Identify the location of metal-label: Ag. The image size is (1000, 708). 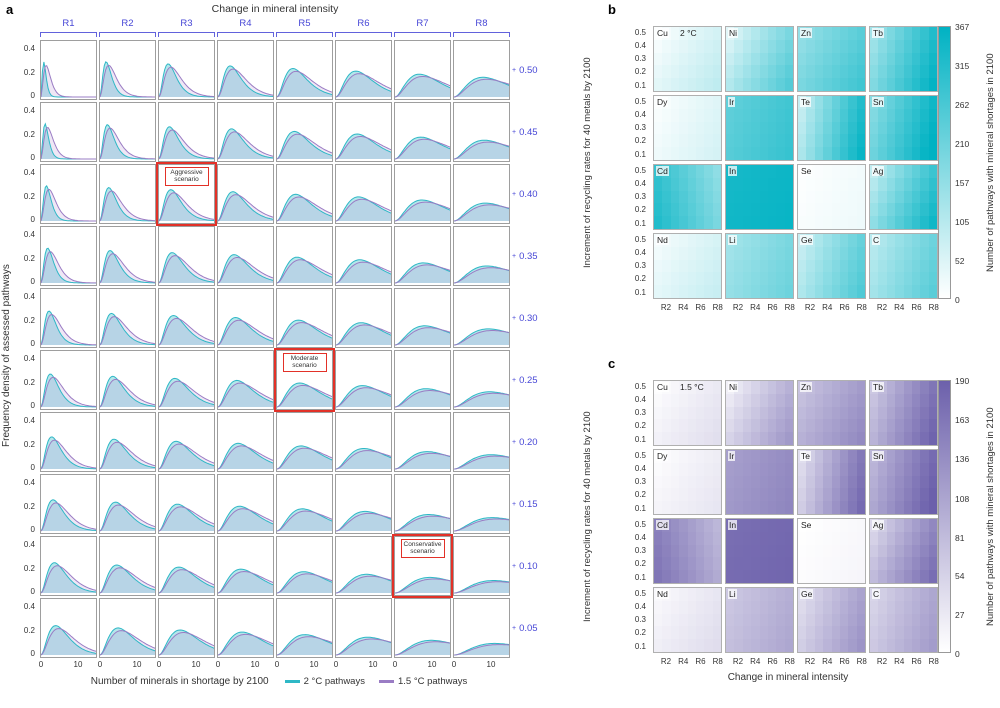
(878, 525).